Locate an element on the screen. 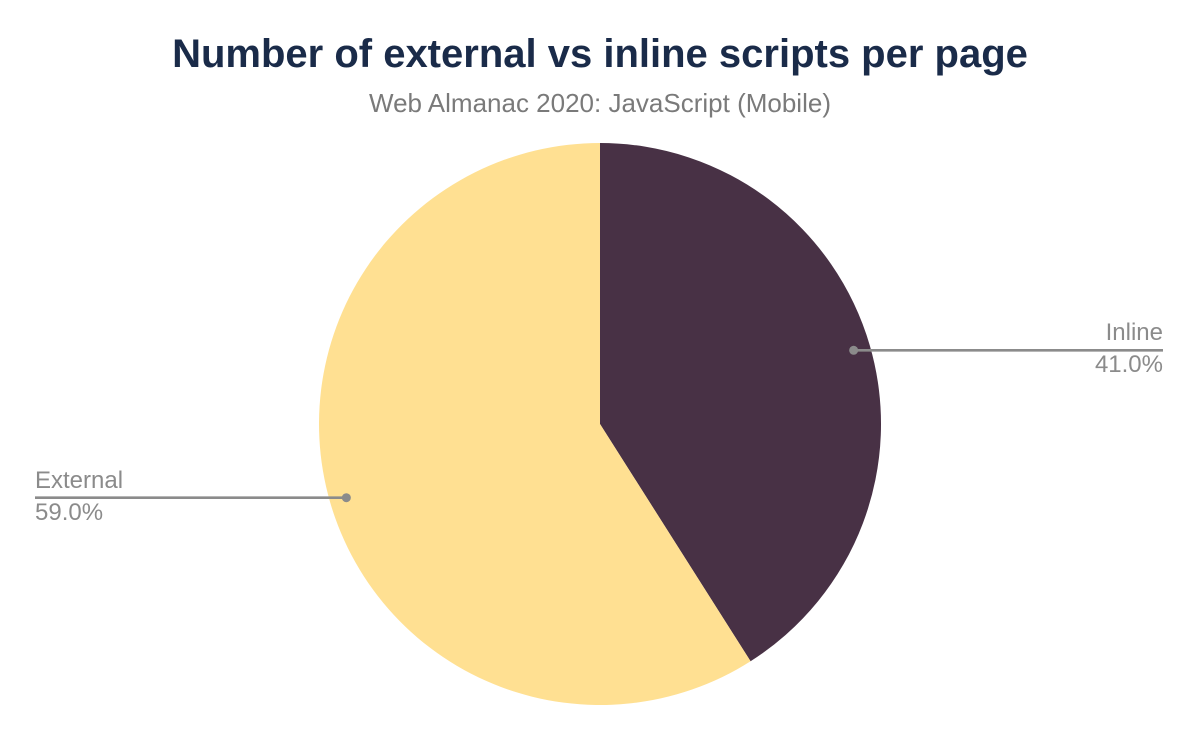 This screenshot has width=1200, height=742. slice-label-inline: Inline is located at coordinates (1134, 332).